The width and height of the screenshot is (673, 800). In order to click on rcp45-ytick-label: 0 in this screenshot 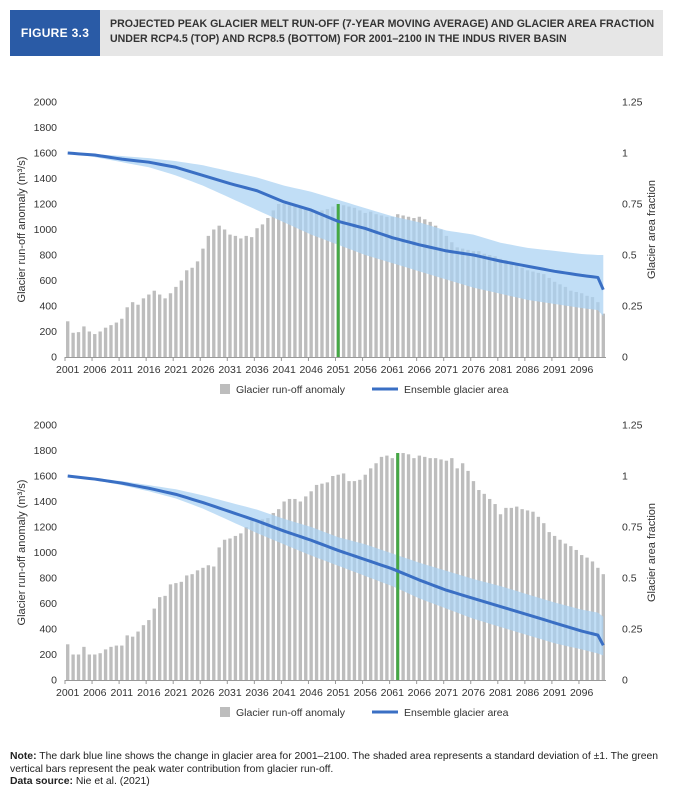, I will do `click(54, 358)`.